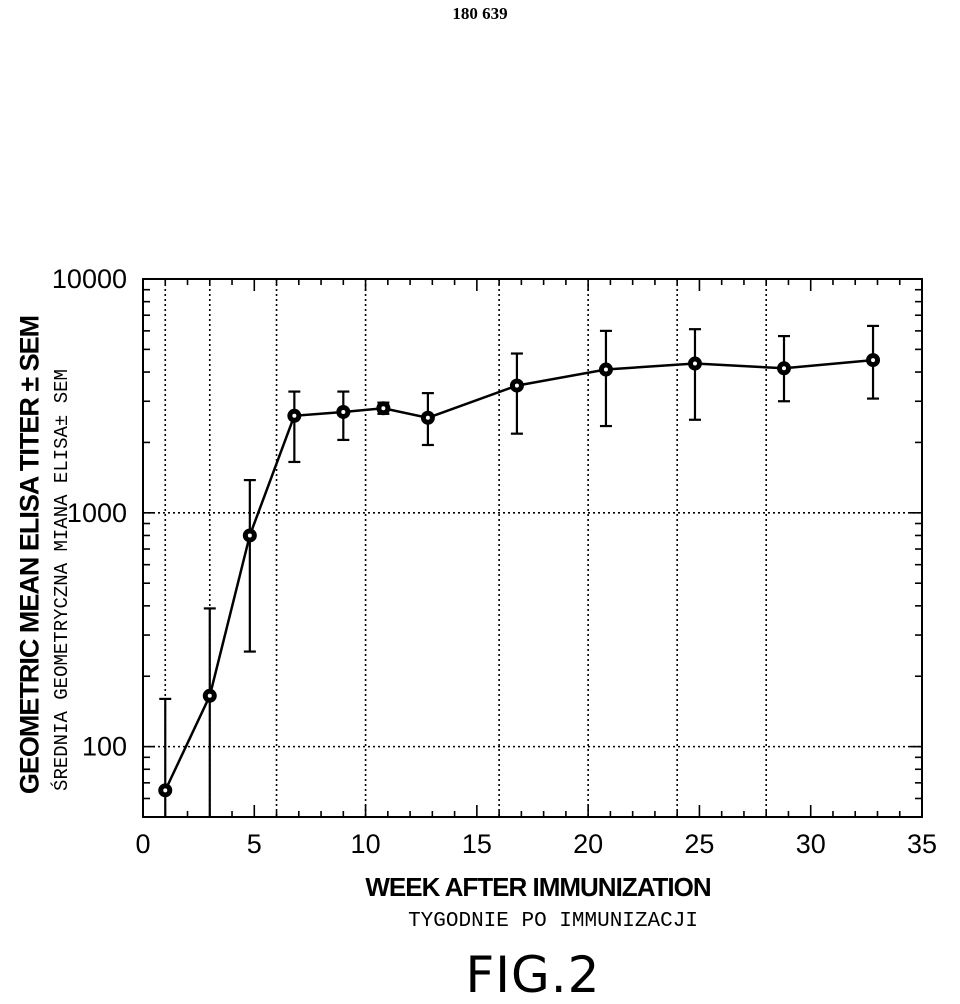  I want to click on x-tick-label: 35, so click(922, 844).